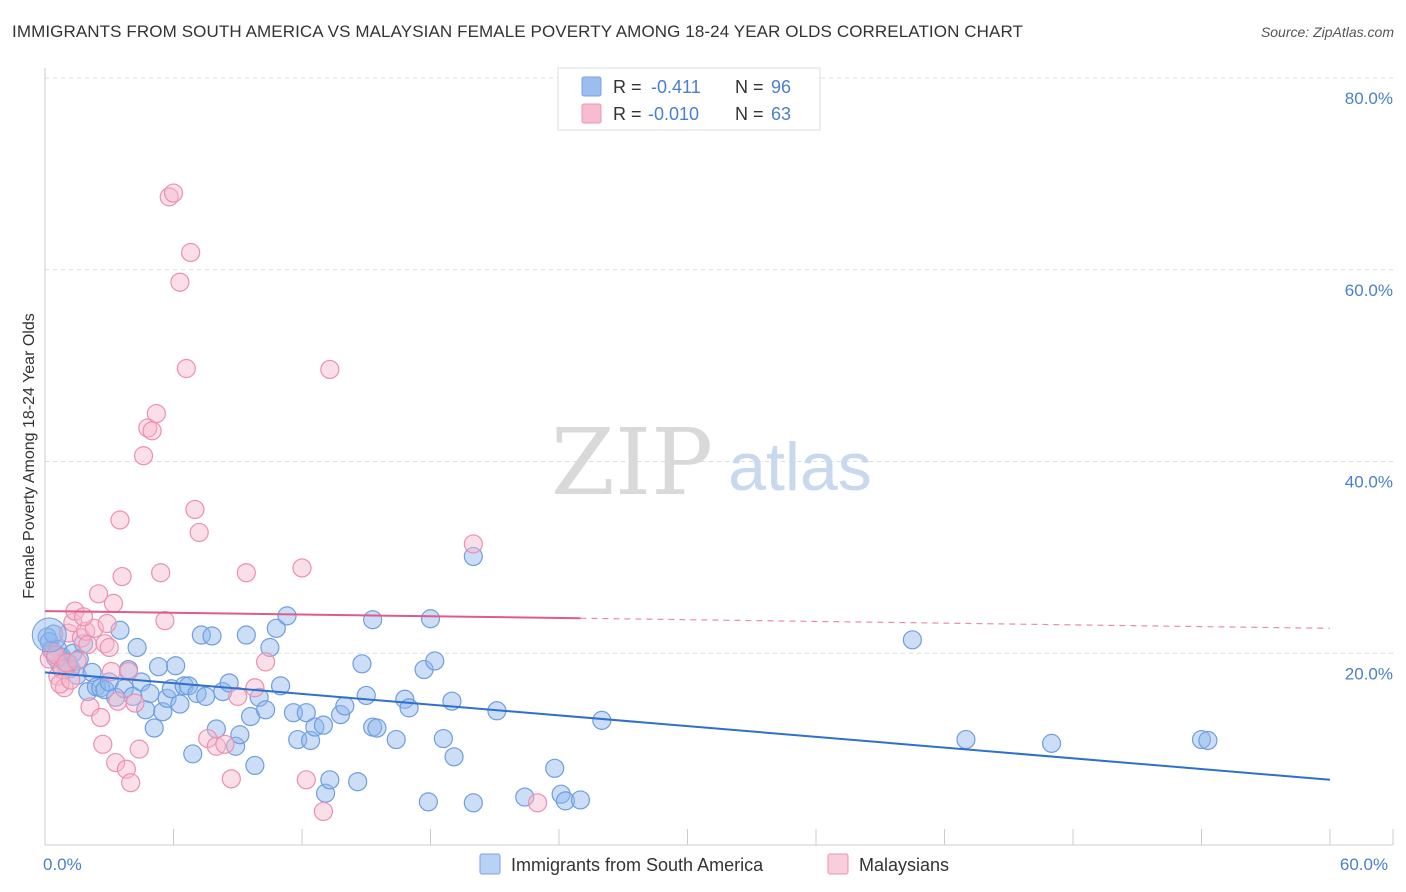 The image size is (1406, 892). What do you see at coordinates (711, 462) in the screenshot?
I see `watermark: ZIP atlas` at bounding box center [711, 462].